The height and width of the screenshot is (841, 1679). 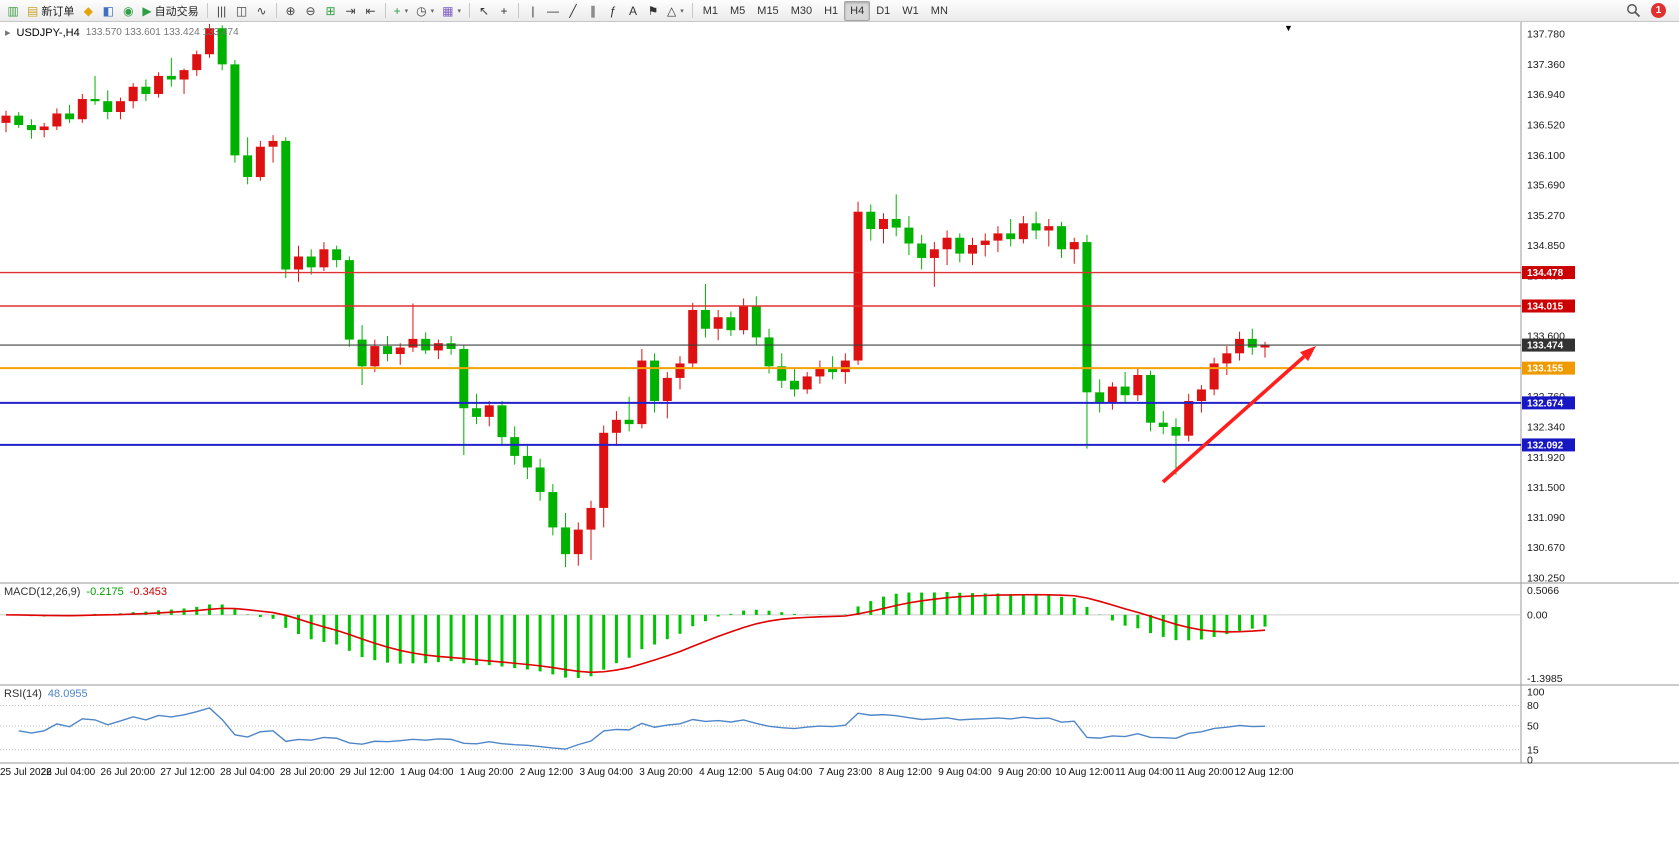 What do you see at coordinates (88, 11) in the screenshot?
I see `market-watch-button: ◆` at bounding box center [88, 11].